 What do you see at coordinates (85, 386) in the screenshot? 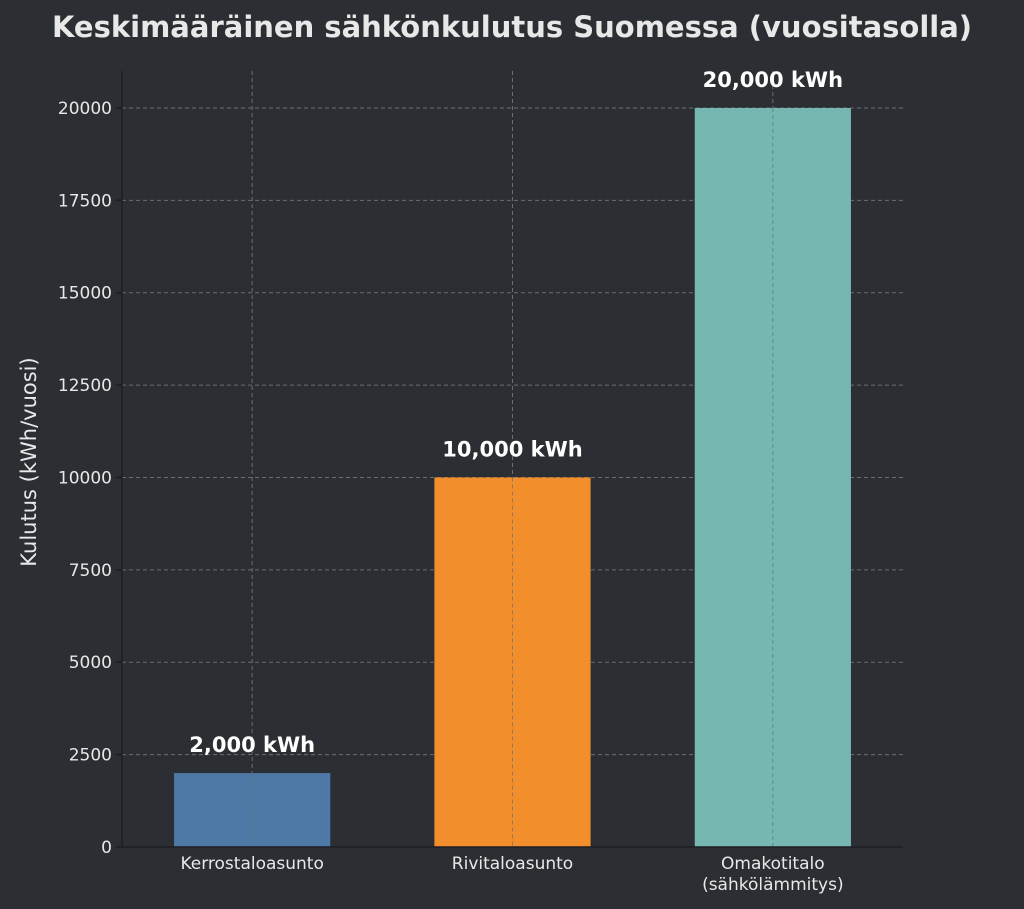
I see `y-tick-label: 12500` at bounding box center [85, 386].